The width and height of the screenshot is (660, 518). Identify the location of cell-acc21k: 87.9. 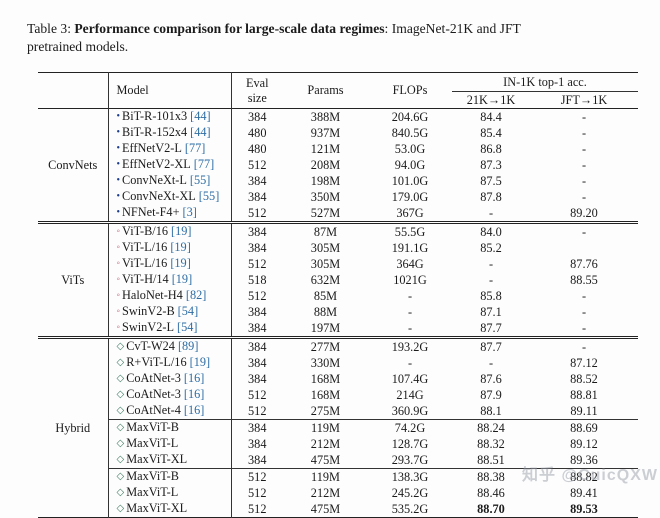
(491, 394).